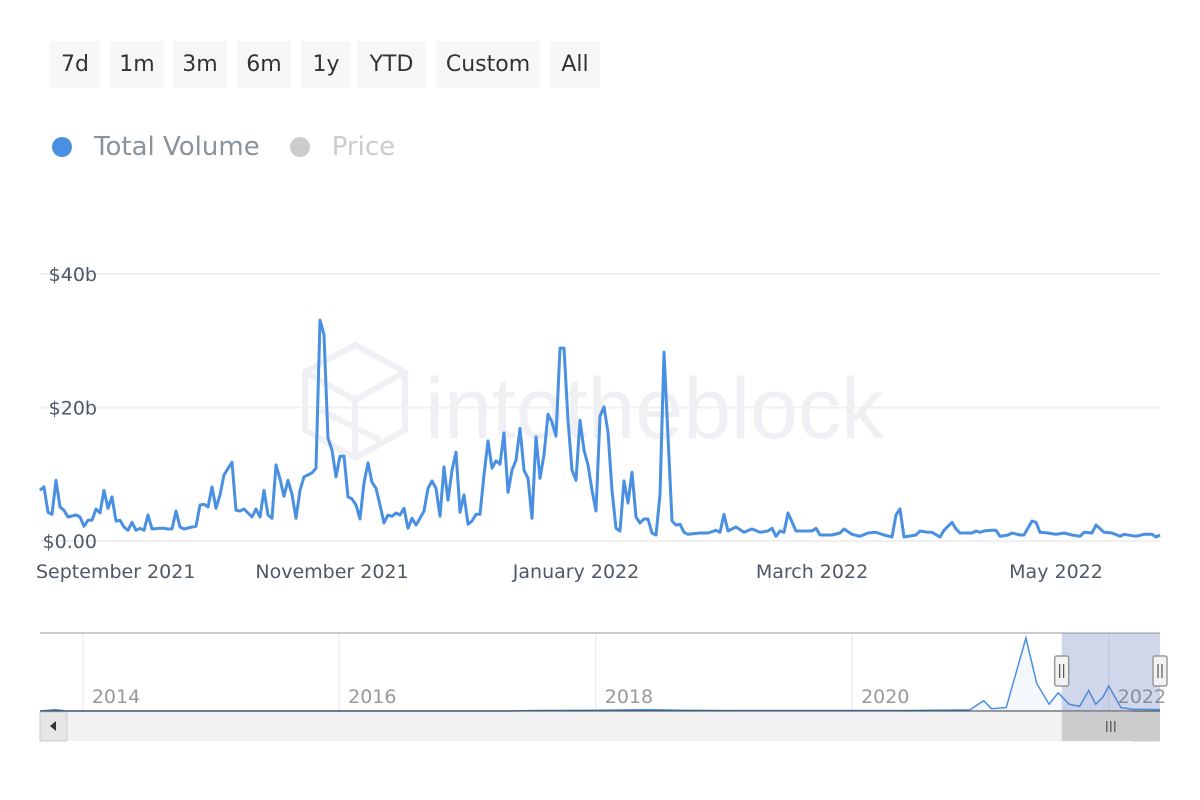  Describe the element at coordinates (264, 64) in the screenshot. I see `range-button-6m: 6m` at that location.